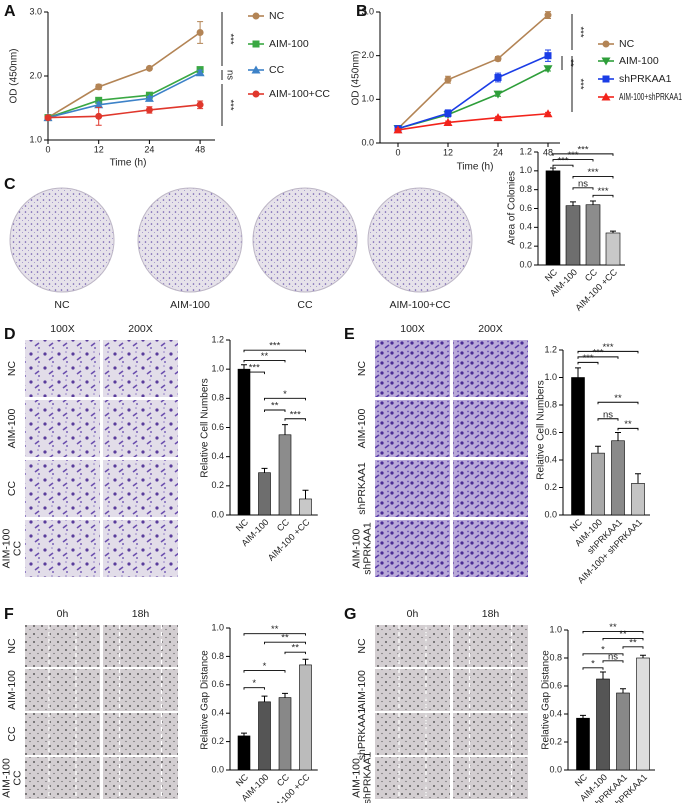 Image resolution: width=685 pixels, height=803 pixels. I want to click on x-tick-label: AIM-100 +CC, so click(289, 787).